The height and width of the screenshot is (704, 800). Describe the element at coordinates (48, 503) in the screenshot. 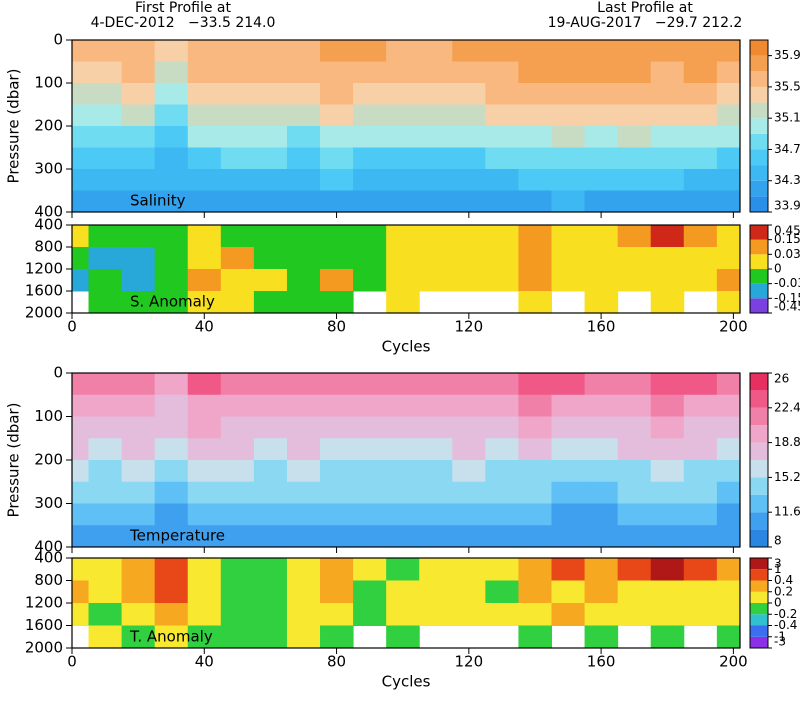

I see `y-tick-label: 300` at that location.